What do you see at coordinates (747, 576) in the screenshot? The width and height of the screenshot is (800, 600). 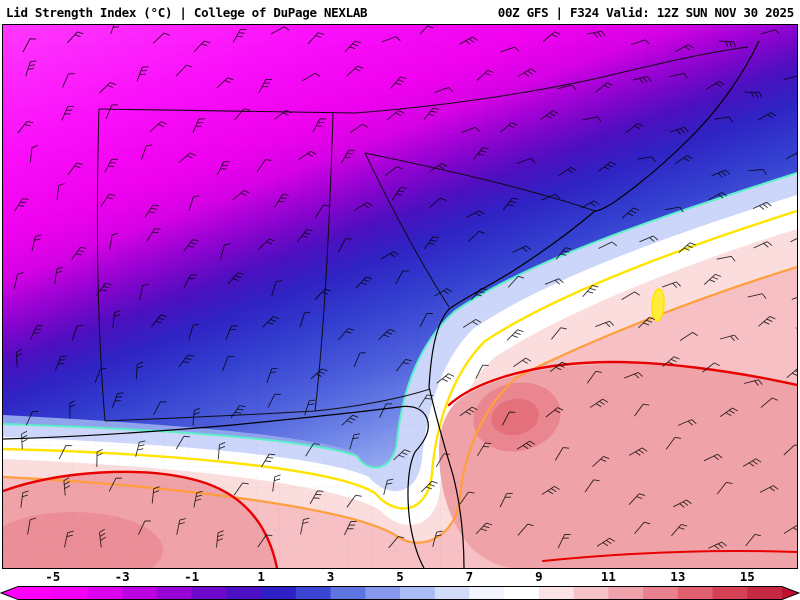 I see `colorbar-label: 15` at bounding box center [747, 576].